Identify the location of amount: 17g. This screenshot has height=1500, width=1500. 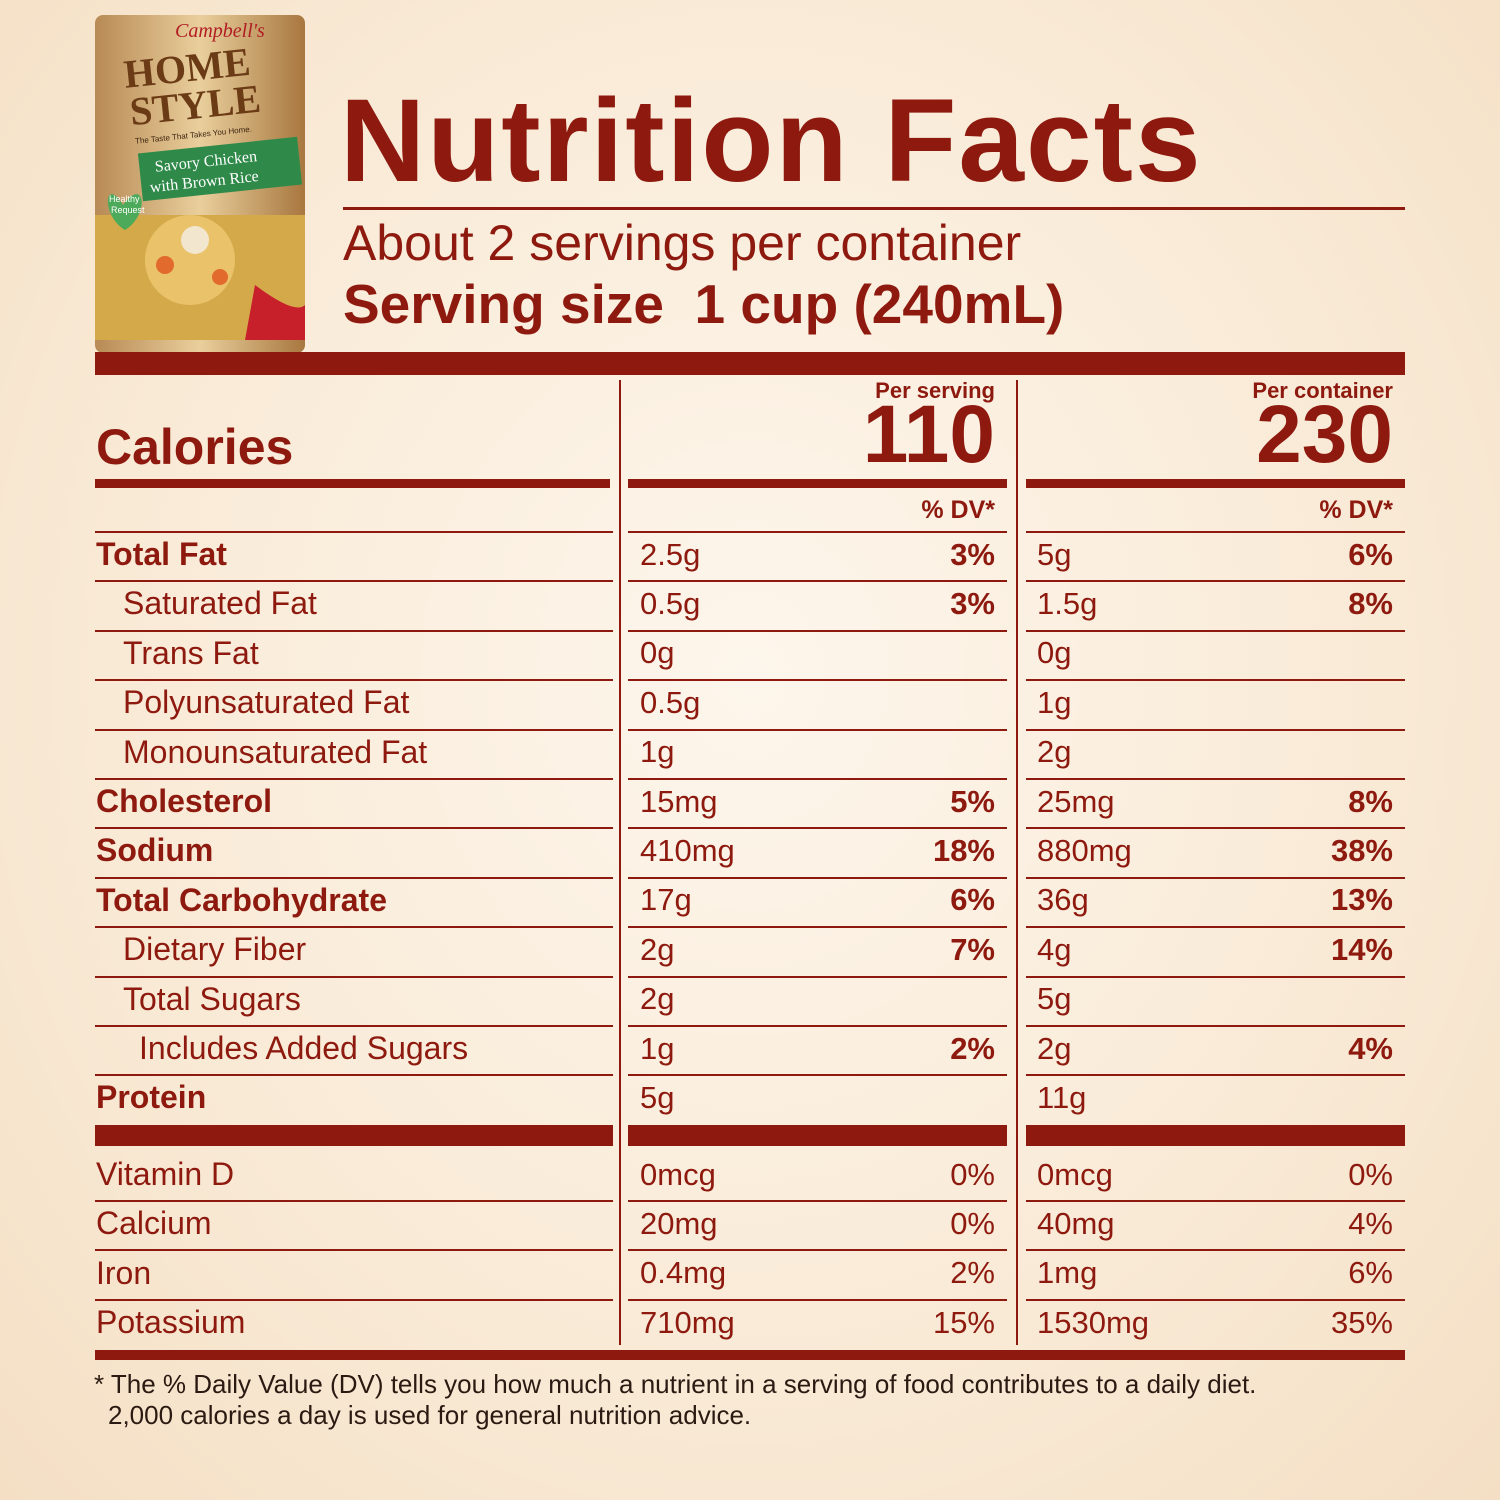
(666, 900).